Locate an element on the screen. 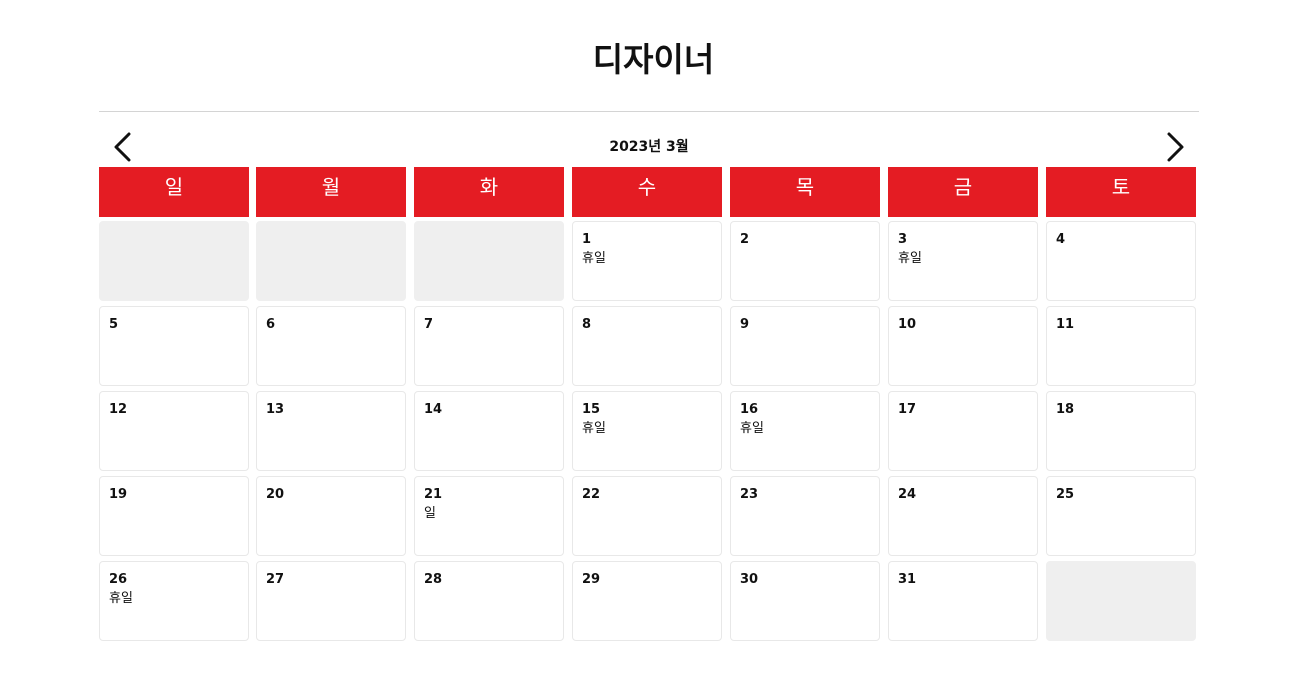  calendar-day-cell: 22 is located at coordinates (647, 516).